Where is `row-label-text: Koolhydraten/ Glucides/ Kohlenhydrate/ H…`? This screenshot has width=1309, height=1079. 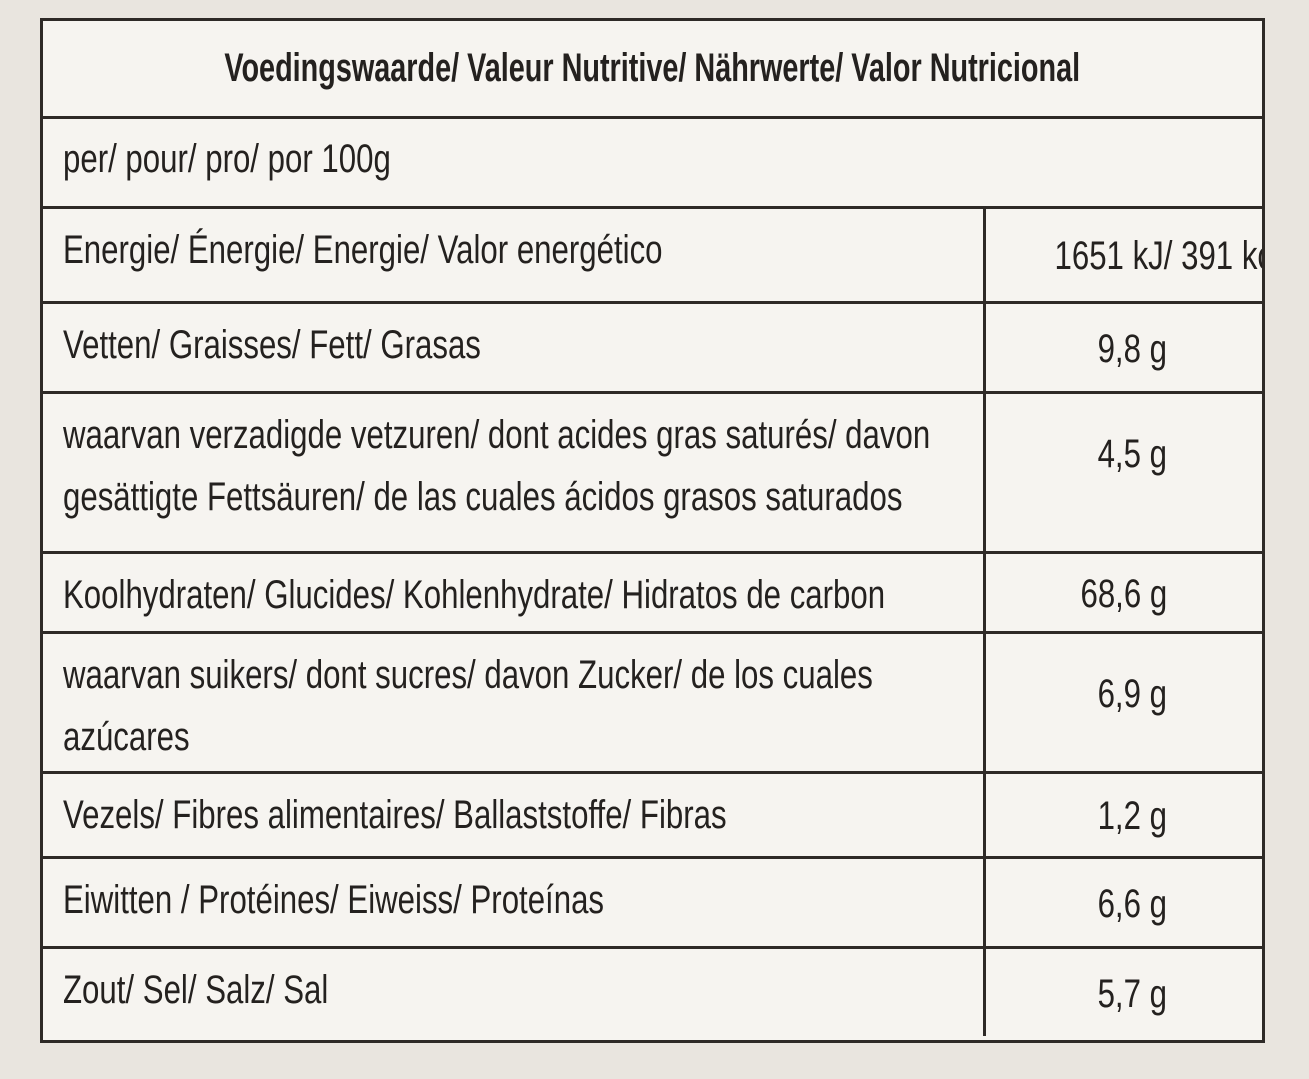 row-label-text: Koolhydraten/ Glucides/ Kohlenhydrate/ H… is located at coordinates (474, 595).